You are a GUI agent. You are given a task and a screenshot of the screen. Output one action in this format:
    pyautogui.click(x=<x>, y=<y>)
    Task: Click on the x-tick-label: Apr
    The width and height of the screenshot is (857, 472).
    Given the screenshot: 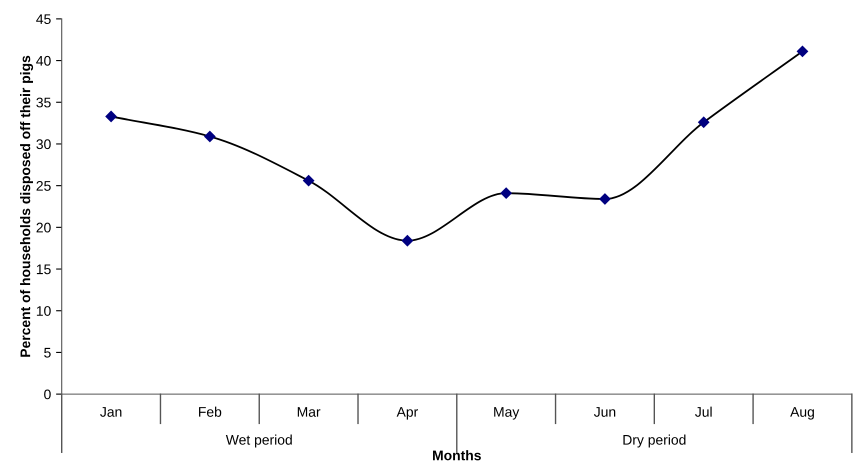 What is the action you would take?
    pyautogui.click(x=407, y=413)
    